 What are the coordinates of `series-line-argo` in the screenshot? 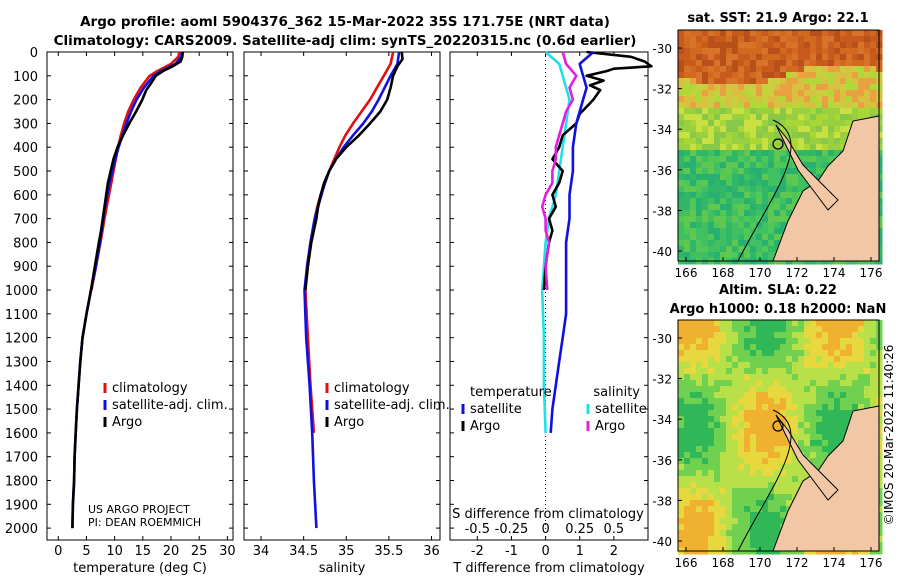 It's located at (354, 171).